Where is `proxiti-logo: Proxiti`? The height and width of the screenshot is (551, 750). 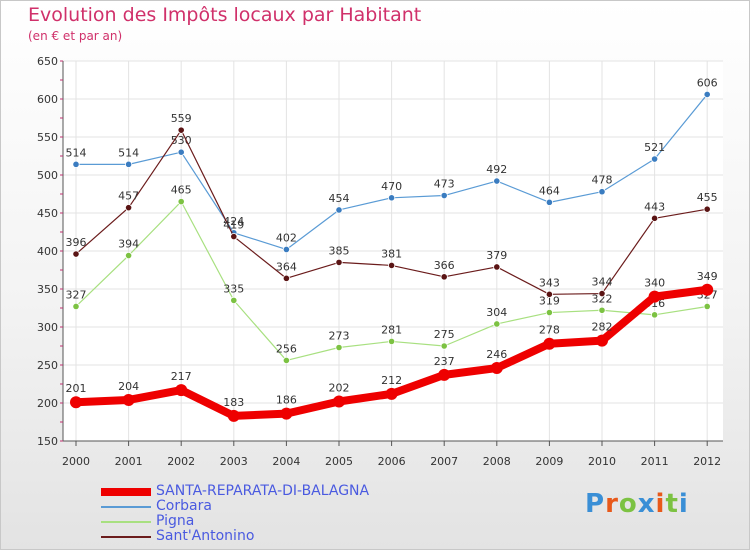 proxiti-logo: Proxiti is located at coordinates (637, 504).